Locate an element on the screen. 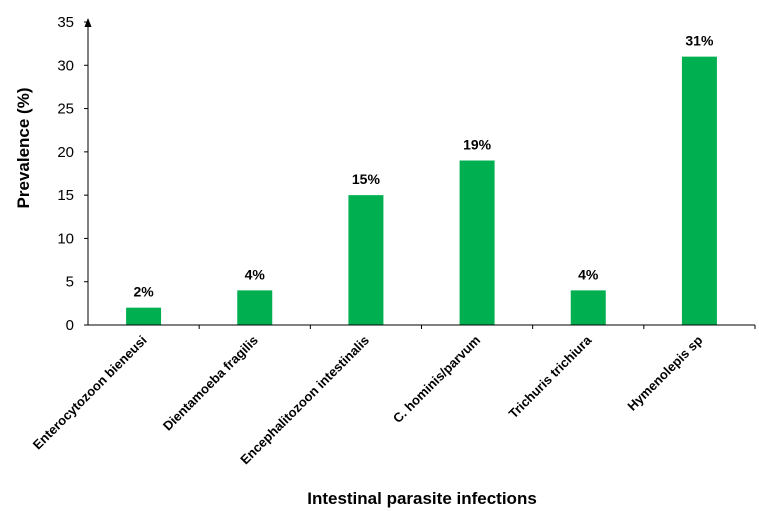  data-label: 15% is located at coordinates (366, 179).